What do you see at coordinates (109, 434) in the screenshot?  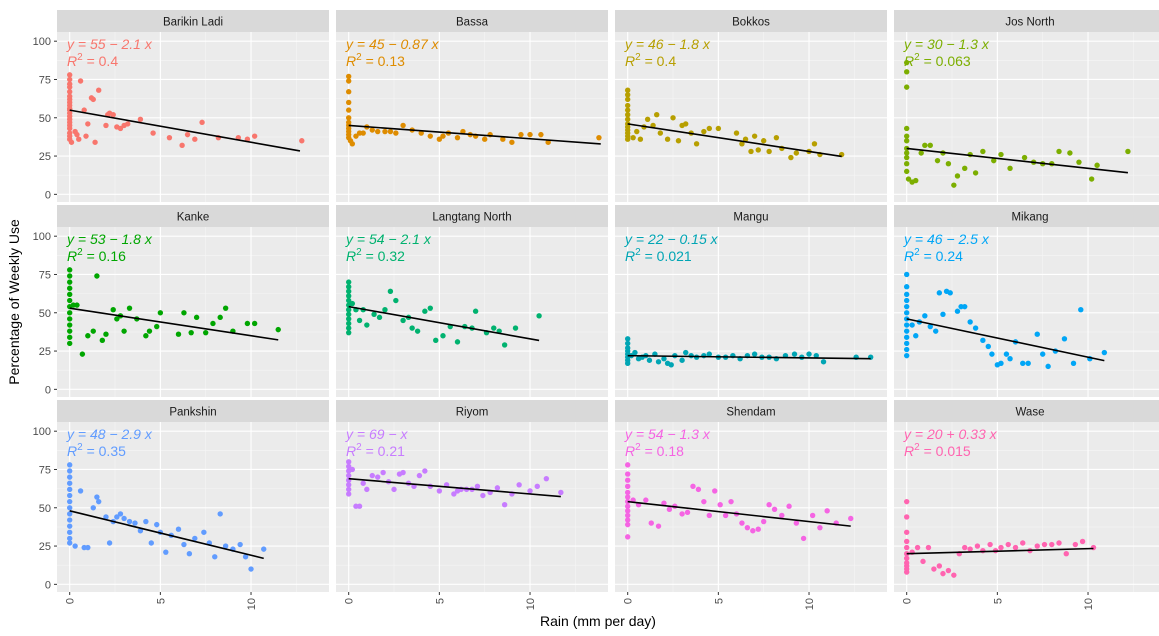 I see `regression-equation: y = 48 − 2.9 x` at bounding box center [109, 434].